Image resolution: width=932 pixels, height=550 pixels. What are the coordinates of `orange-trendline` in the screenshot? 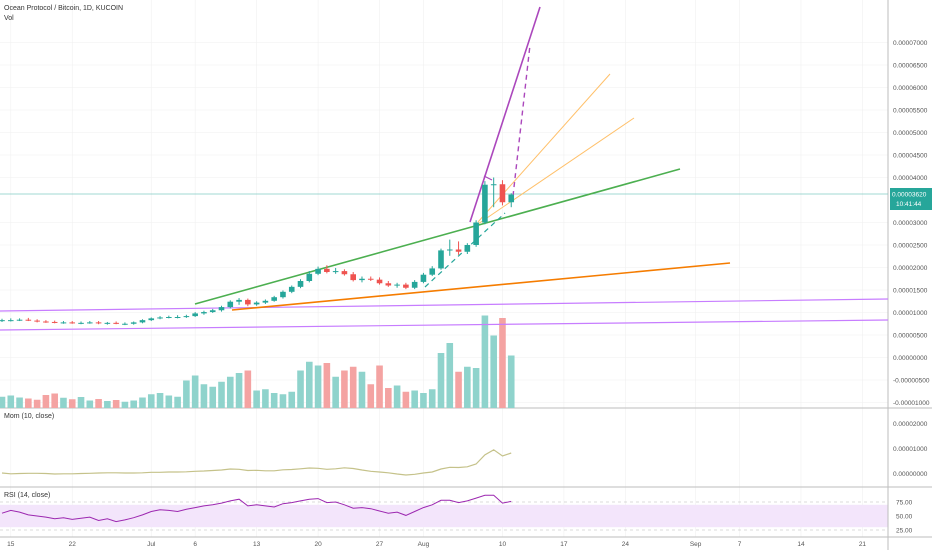 It's located at (481, 286).